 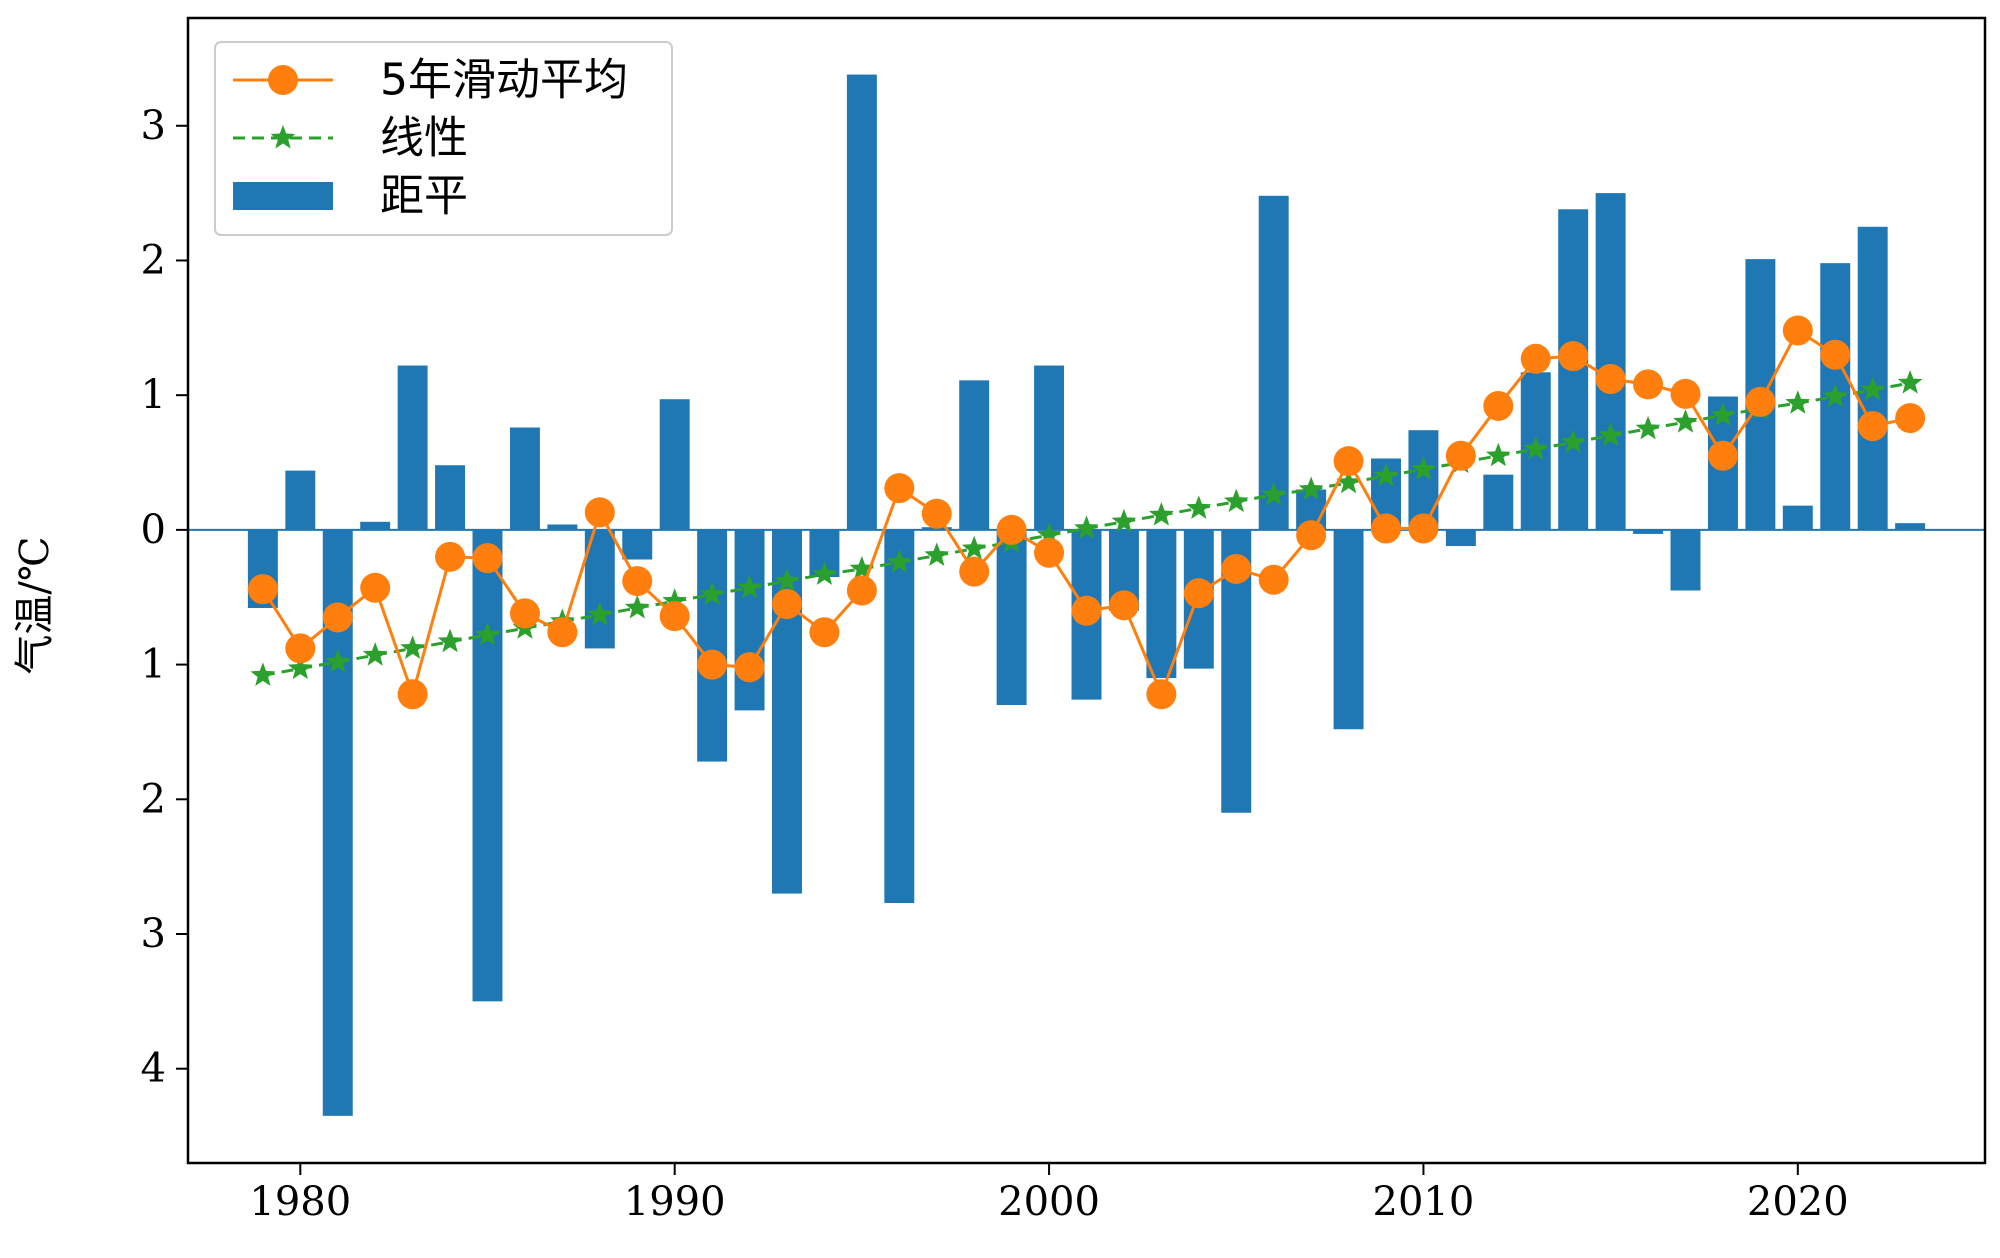 I want to click on moving-average-marker-2001, so click(x=1086, y=610).